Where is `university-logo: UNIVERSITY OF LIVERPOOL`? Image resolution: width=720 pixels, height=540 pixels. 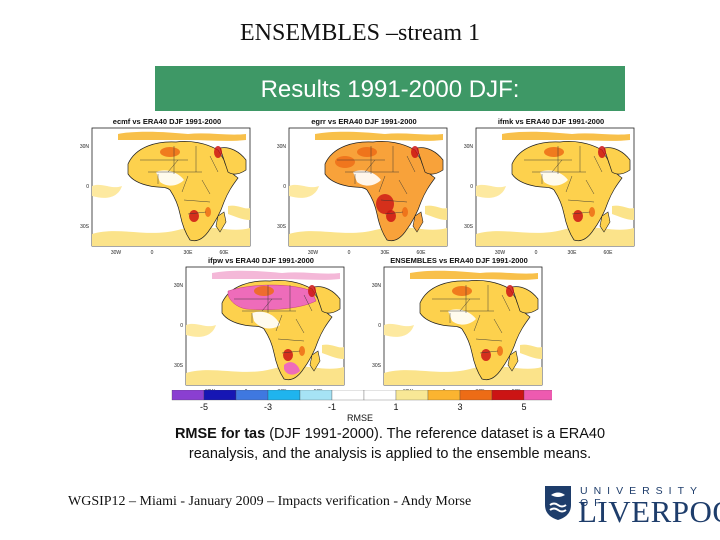 university-logo: UNIVERSITY OF LIVERPOOL is located at coordinates (632, 506).